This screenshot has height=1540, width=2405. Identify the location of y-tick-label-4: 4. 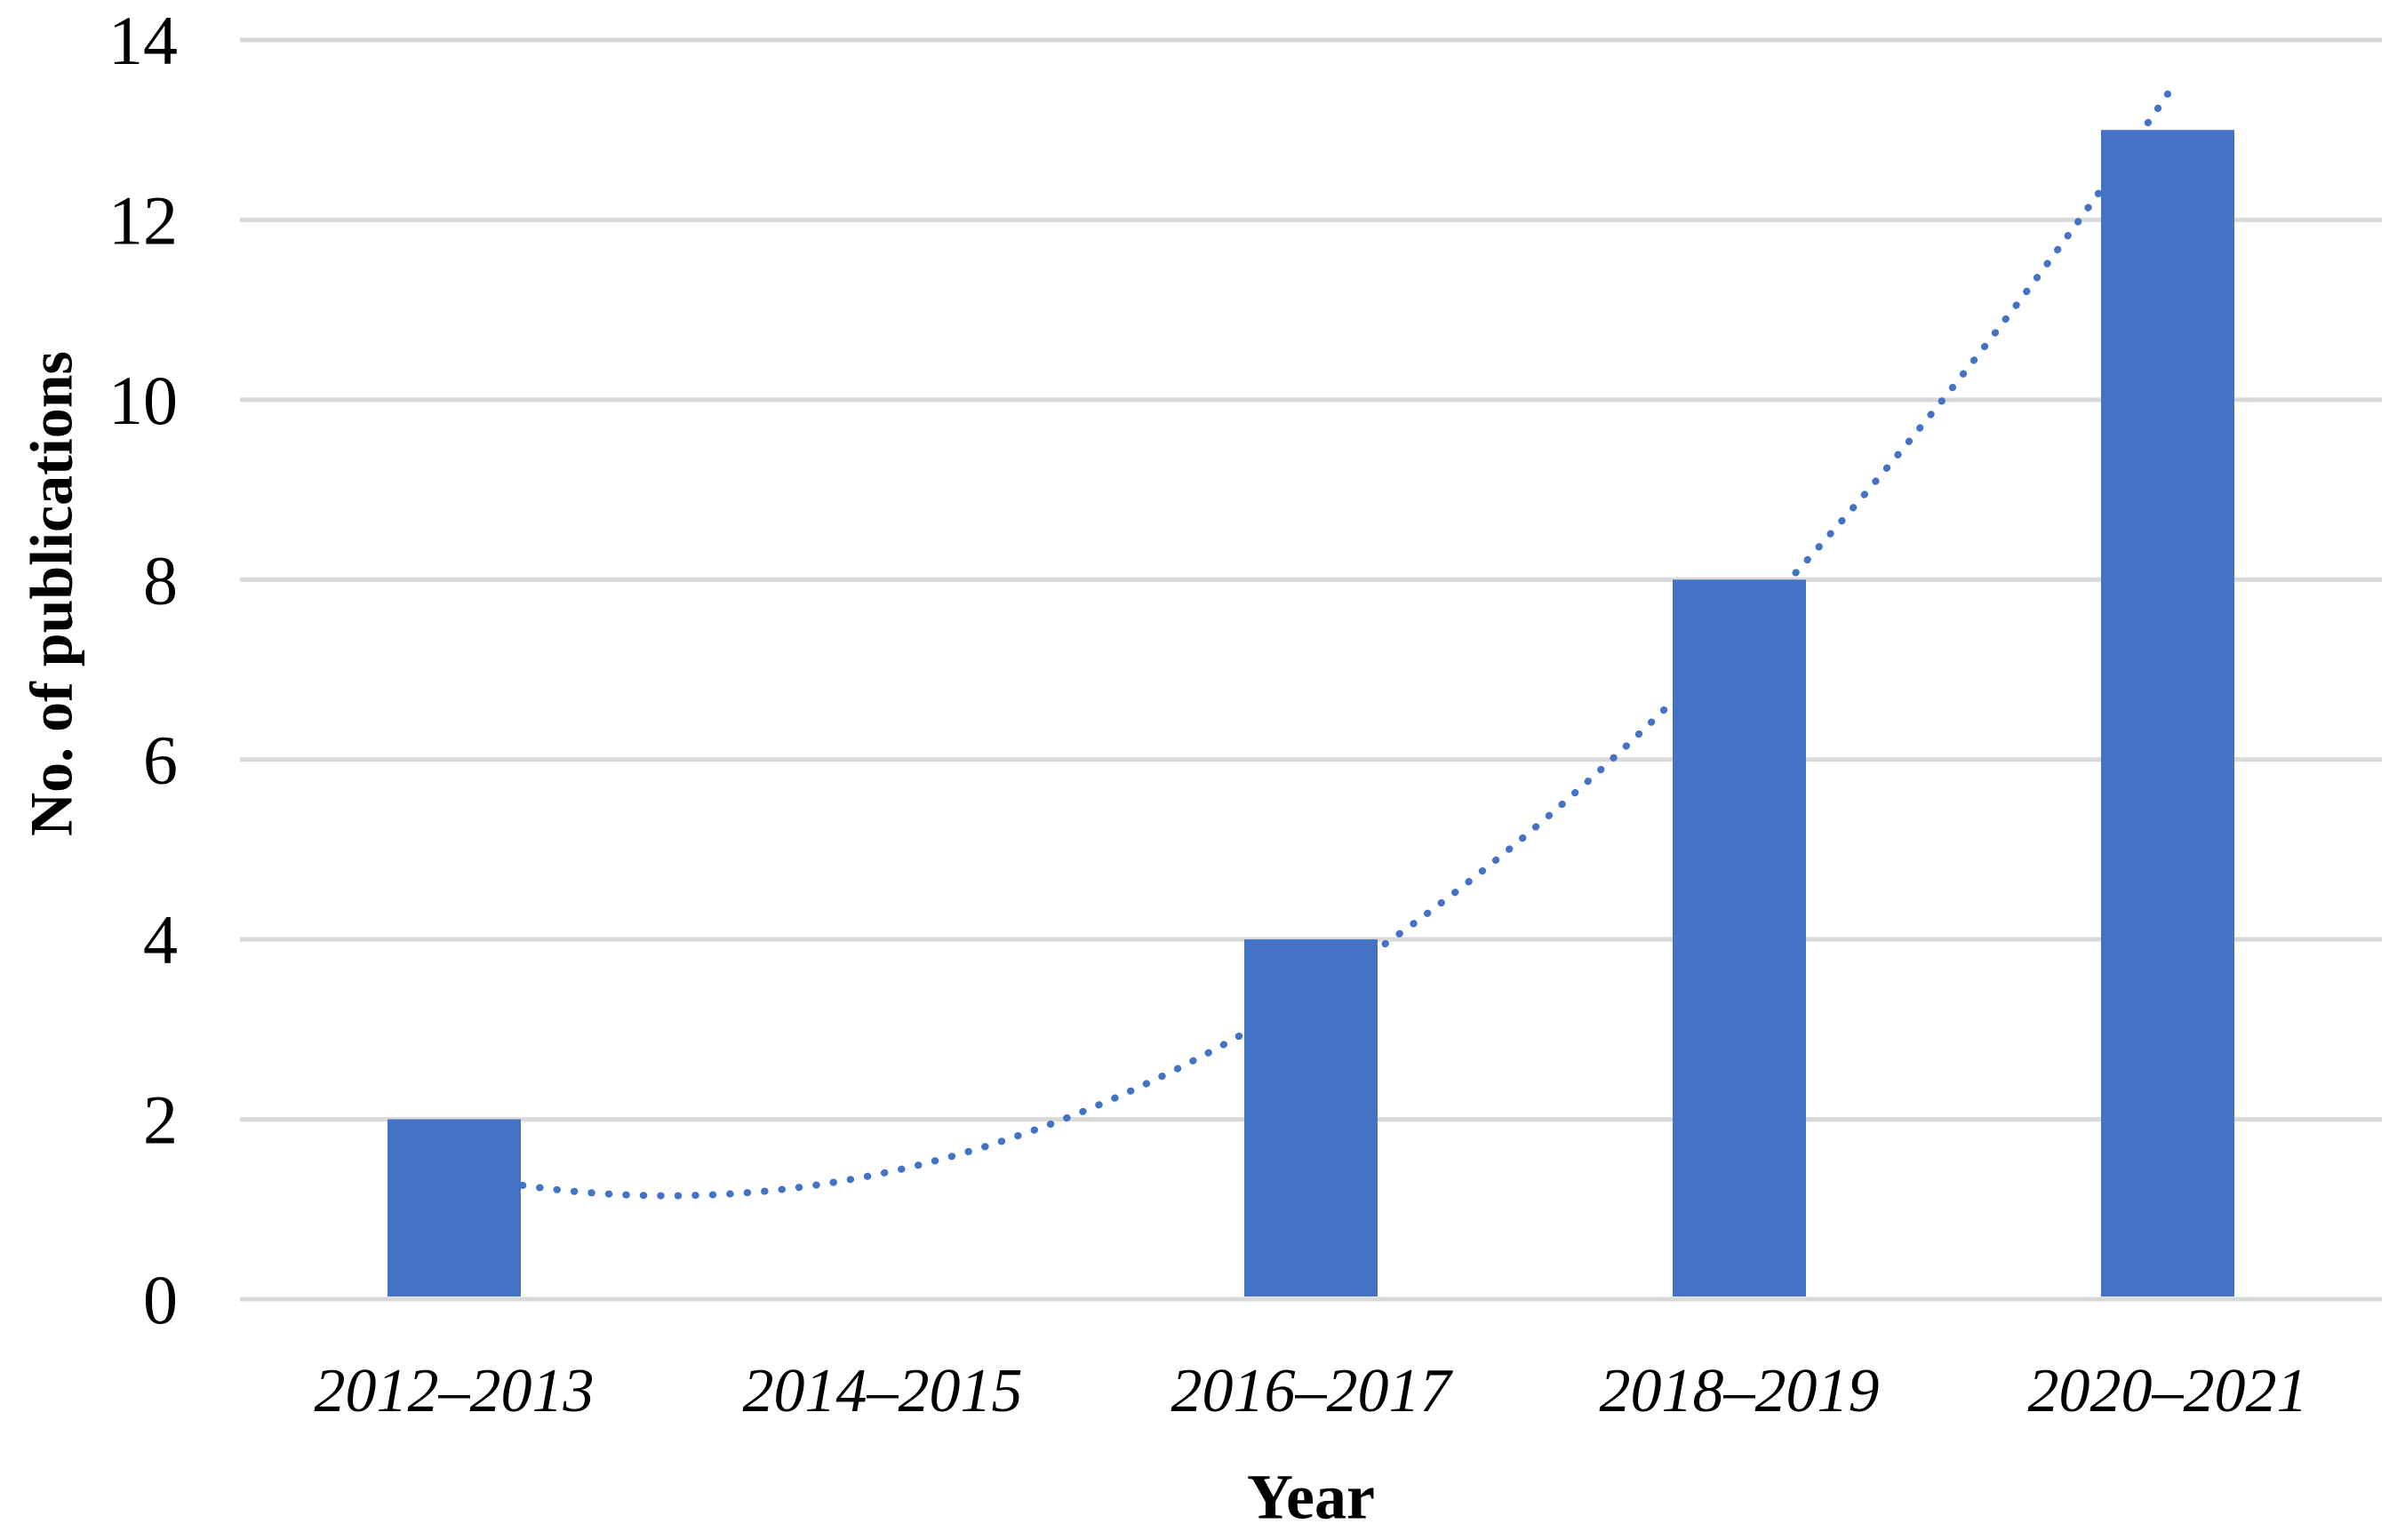
(160, 939).